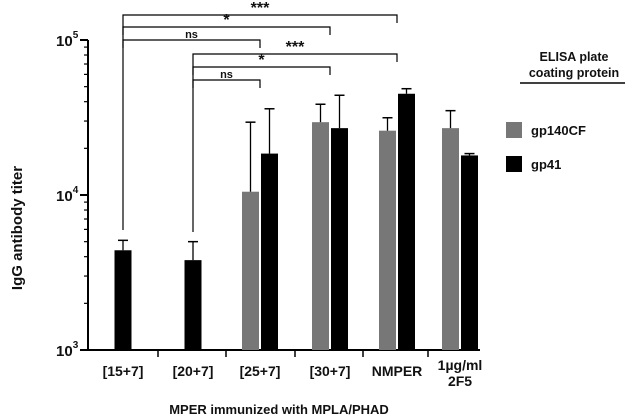 The width and height of the screenshot is (625, 420). What do you see at coordinates (260, 371) in the screenshot?
I see `x-tick-label-2: [25+7]` at bounding box center [260, 371].